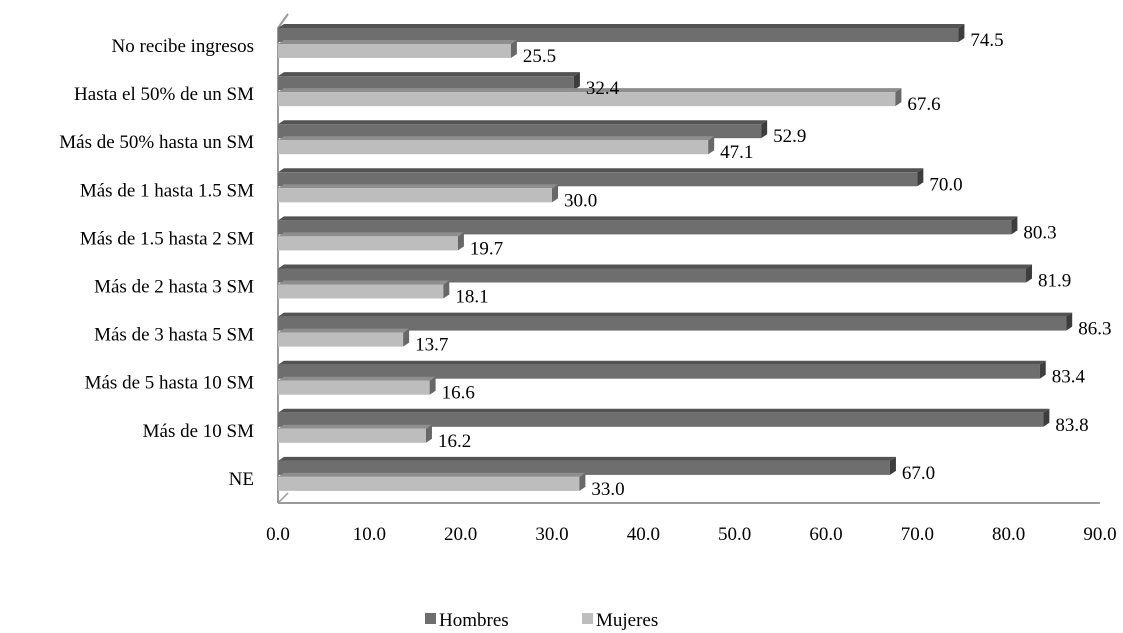 This screenshot has width=1123, height=633. I want to click on category-label: Más de 10 SM, so click(198, 431).